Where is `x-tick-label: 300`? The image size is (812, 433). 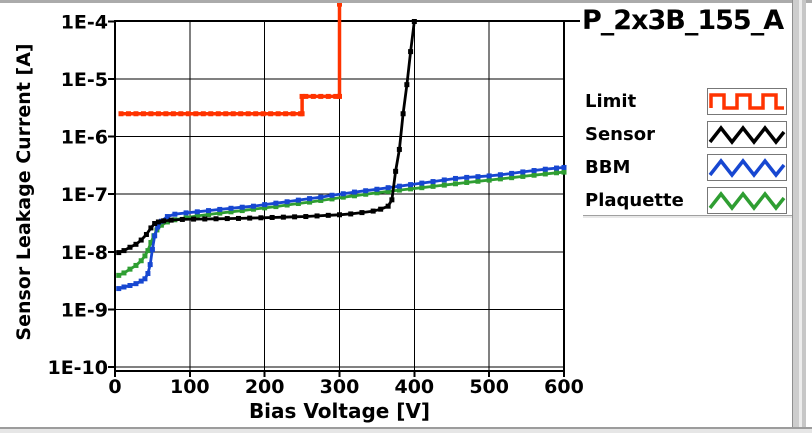
x-tick-label: 300 is located at coordinates (340, 387).